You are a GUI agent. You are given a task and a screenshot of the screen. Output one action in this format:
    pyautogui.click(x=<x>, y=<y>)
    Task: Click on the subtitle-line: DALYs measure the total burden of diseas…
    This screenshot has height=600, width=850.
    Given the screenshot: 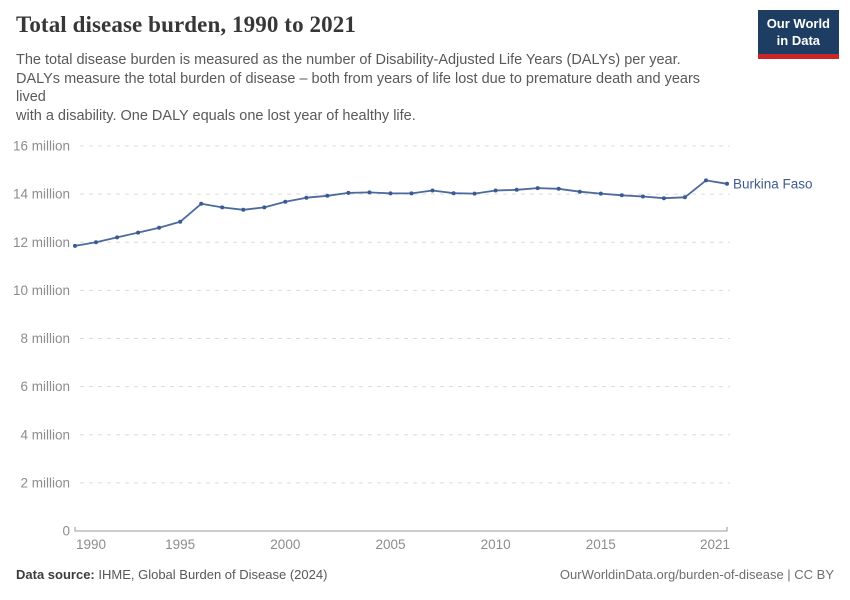 What is the action you would take?
    pyautogui.click(x=358, y=78)
    